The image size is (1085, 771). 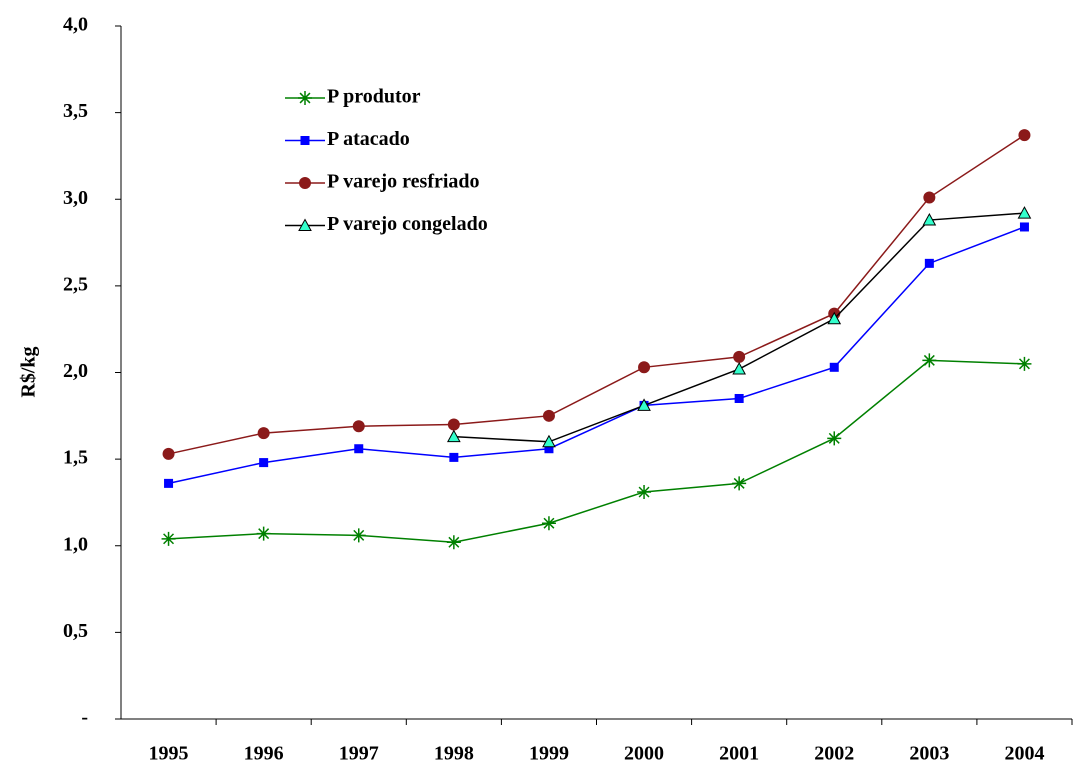 I want to click on y-tick-label: -, so click(x=84, y=718).